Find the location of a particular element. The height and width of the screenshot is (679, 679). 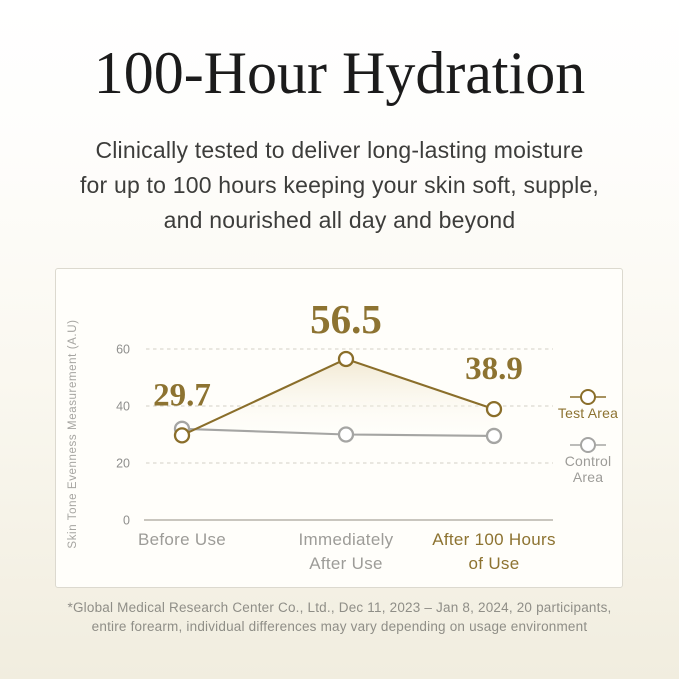

y-axis-title: Skin Tone Evenness Measurement (A.U) is located at coordinates (73, 433).